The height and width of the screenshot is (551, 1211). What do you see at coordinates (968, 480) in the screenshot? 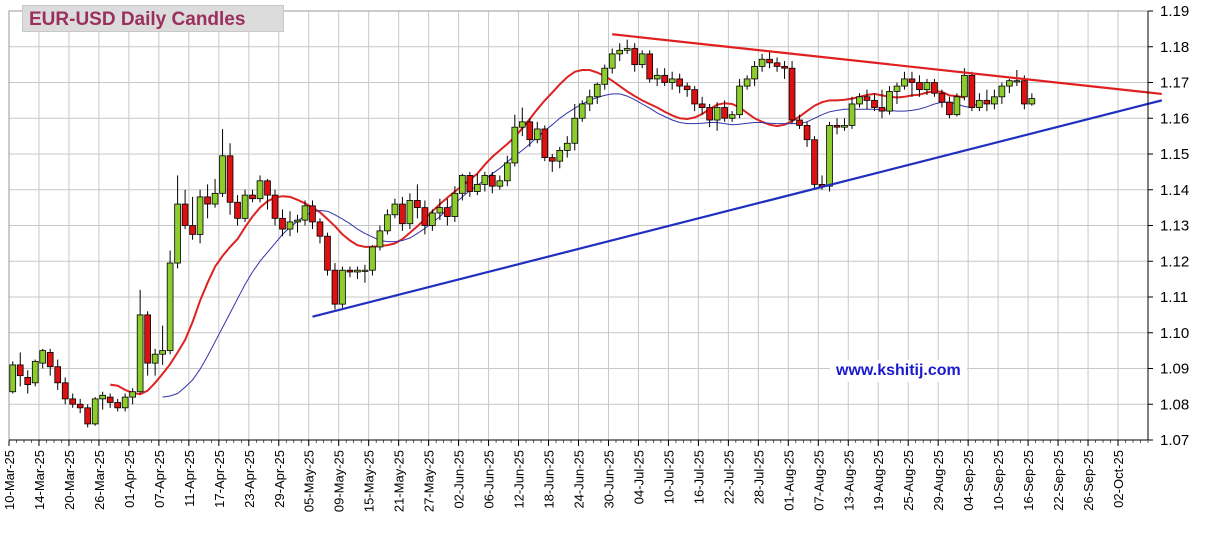
I see `x-tick-label: 04-Sep-25` at bounding box center [968, 480].